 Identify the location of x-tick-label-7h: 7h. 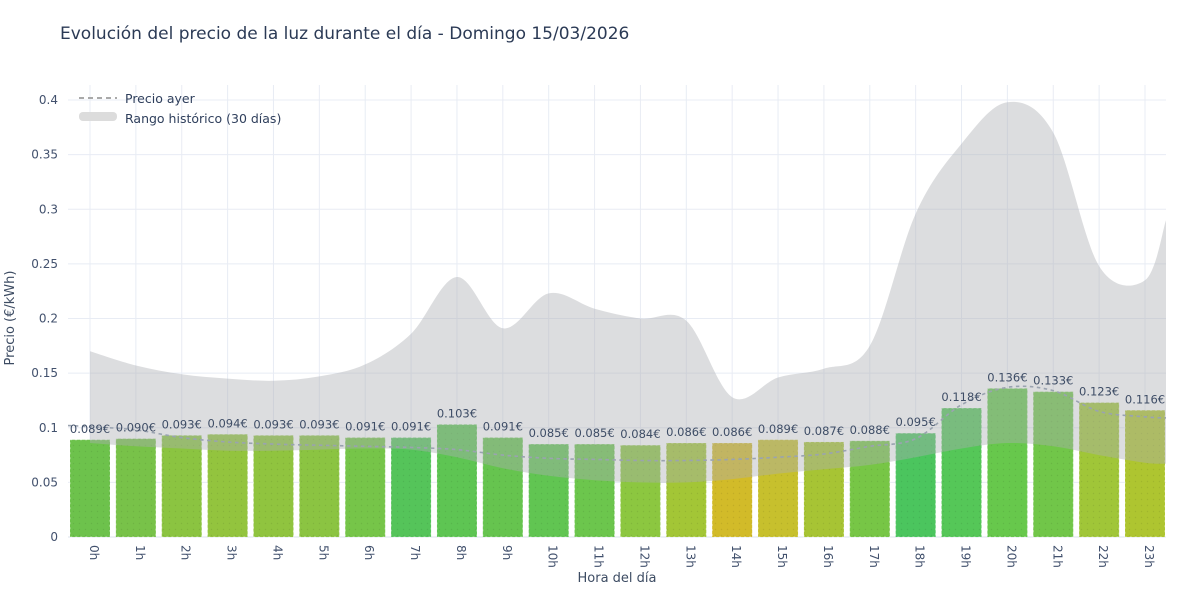
(415, 552).